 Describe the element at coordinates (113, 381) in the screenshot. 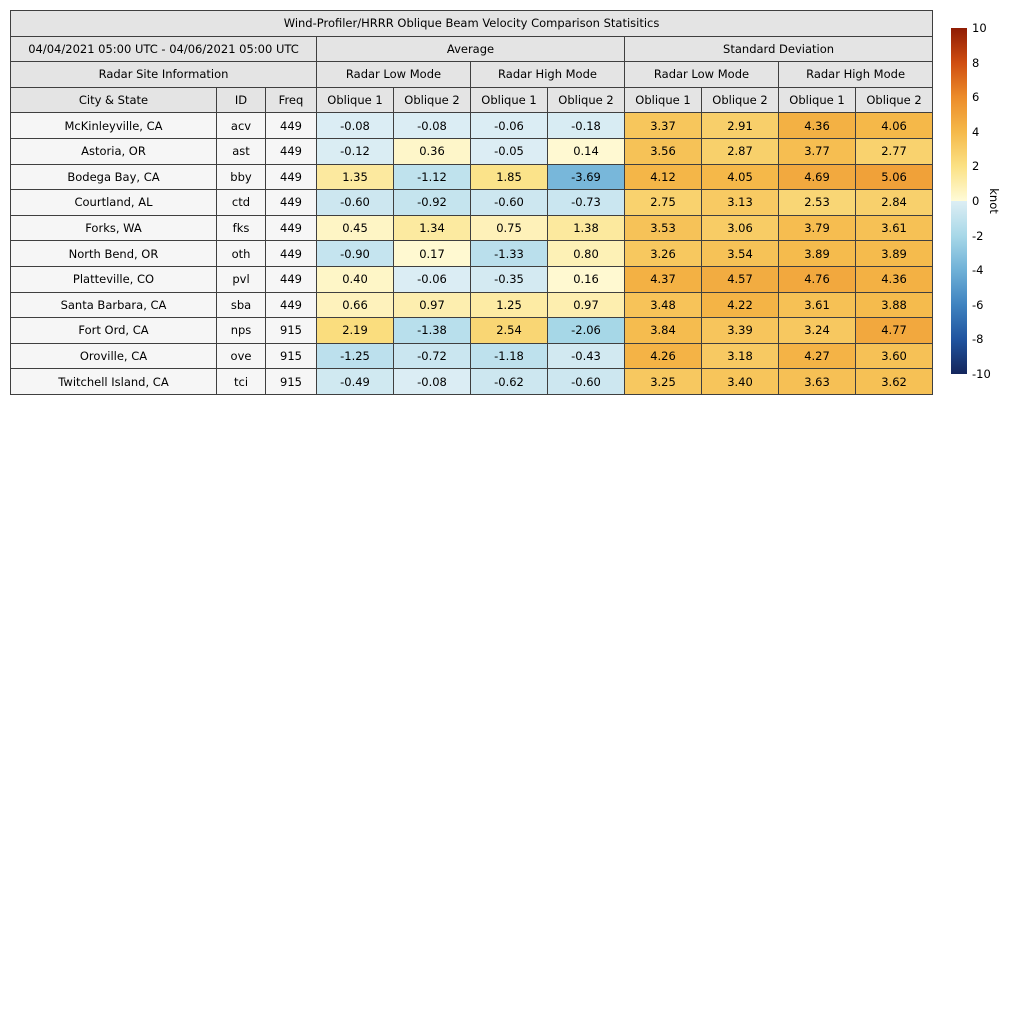

I see `city-cell: Twitchell Island, CA` at that location.